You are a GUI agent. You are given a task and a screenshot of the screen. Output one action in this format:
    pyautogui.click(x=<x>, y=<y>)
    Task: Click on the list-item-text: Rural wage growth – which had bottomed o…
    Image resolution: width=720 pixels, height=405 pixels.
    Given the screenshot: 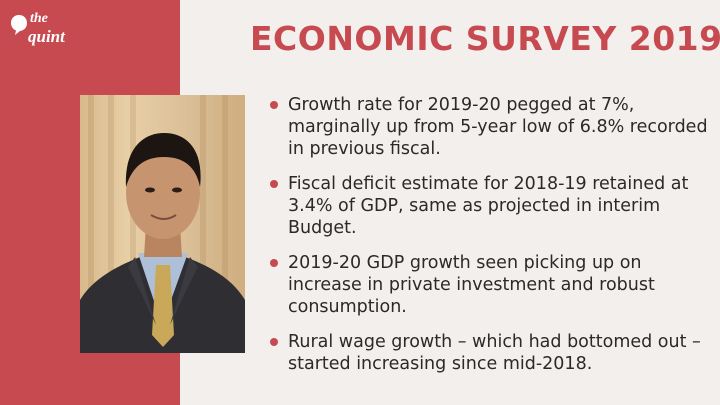 What is the action you would take?
    pyautogui.click(x=494, y=353)
    